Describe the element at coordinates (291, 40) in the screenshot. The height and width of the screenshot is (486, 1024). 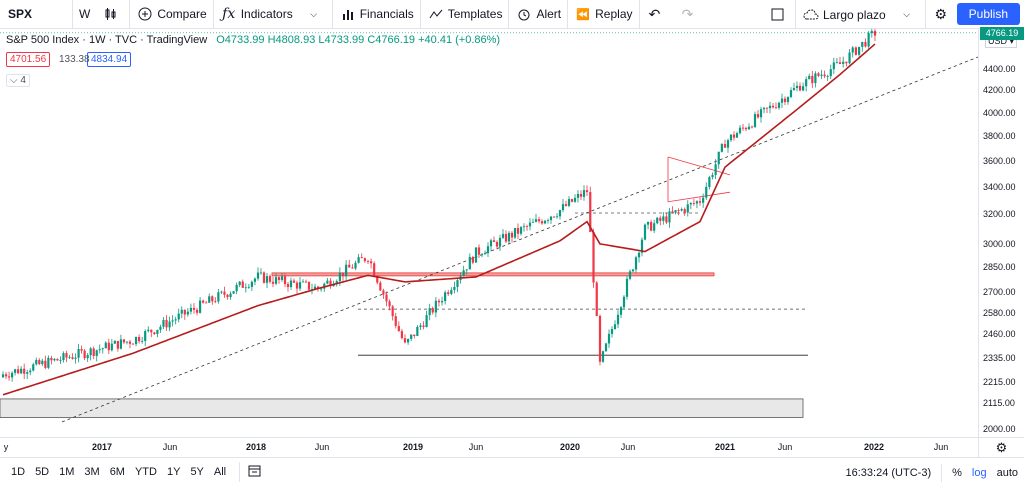
I see `high-value: H4808.93` at that location.